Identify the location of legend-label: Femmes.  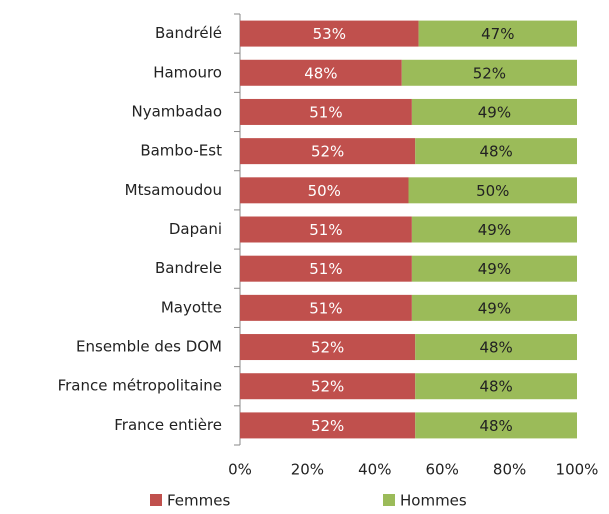
(198, 501).